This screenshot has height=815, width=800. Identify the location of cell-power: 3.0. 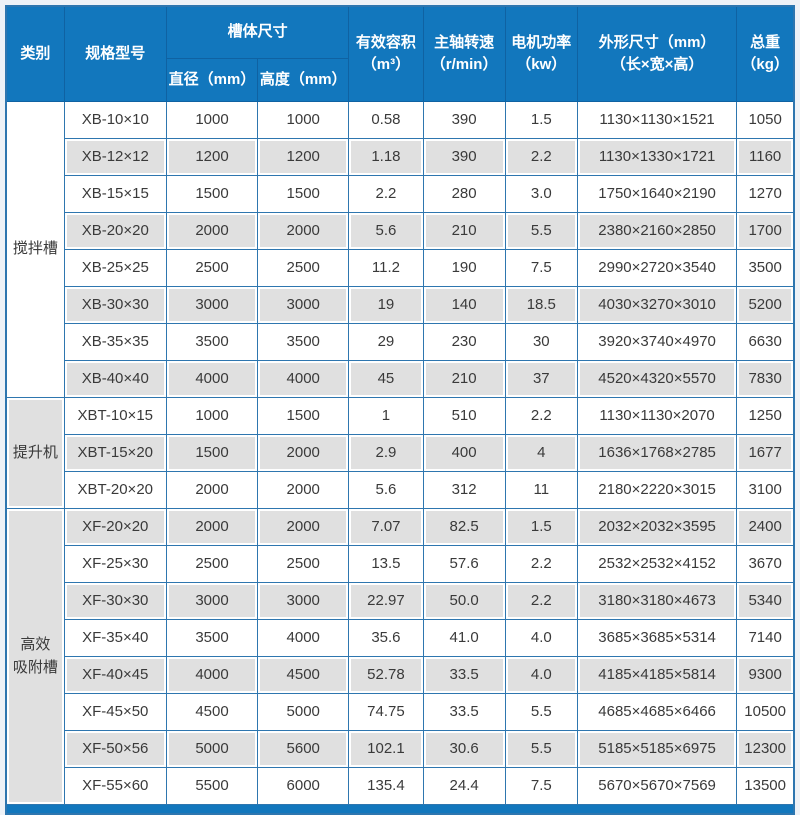
(541, 193).